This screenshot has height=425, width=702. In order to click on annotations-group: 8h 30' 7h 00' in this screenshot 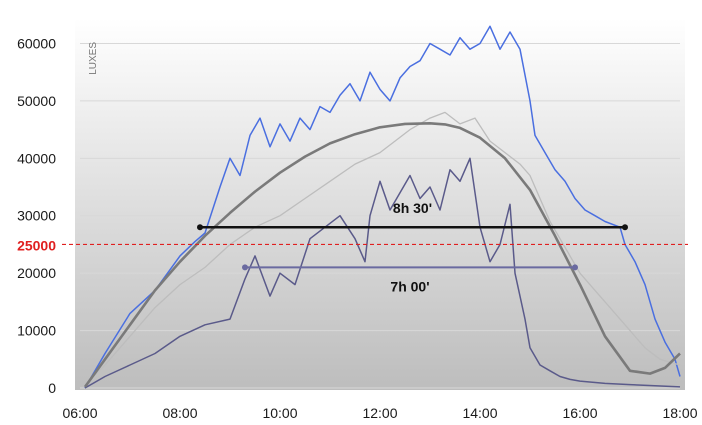, I will do `click(412, 247)`.